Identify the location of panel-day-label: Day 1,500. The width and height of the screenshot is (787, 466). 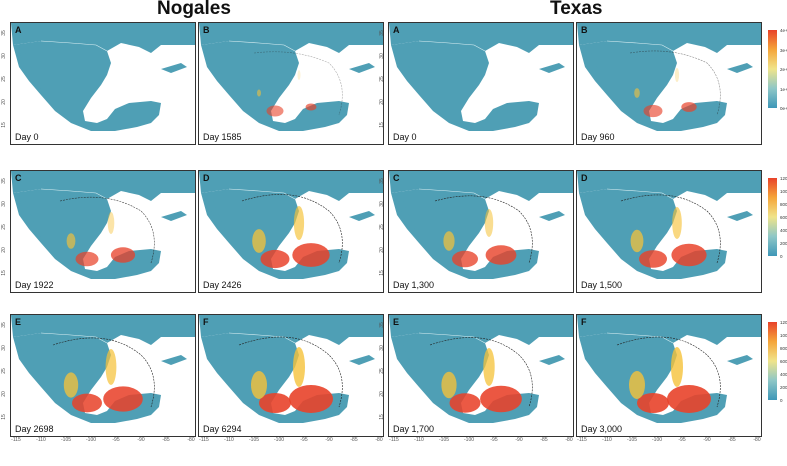
(602, 285).